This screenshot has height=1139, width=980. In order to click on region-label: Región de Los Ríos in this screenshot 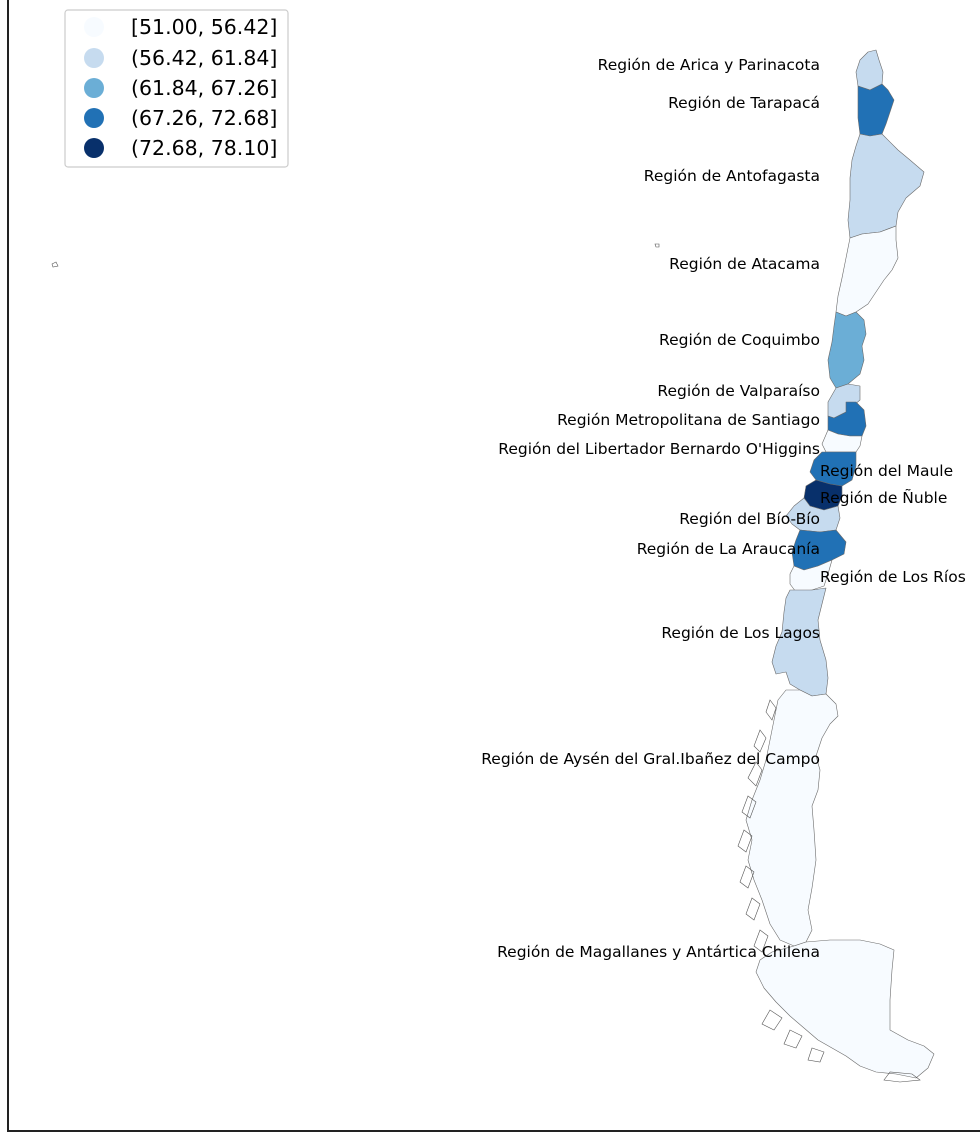, I will do `click(893, 577)`.